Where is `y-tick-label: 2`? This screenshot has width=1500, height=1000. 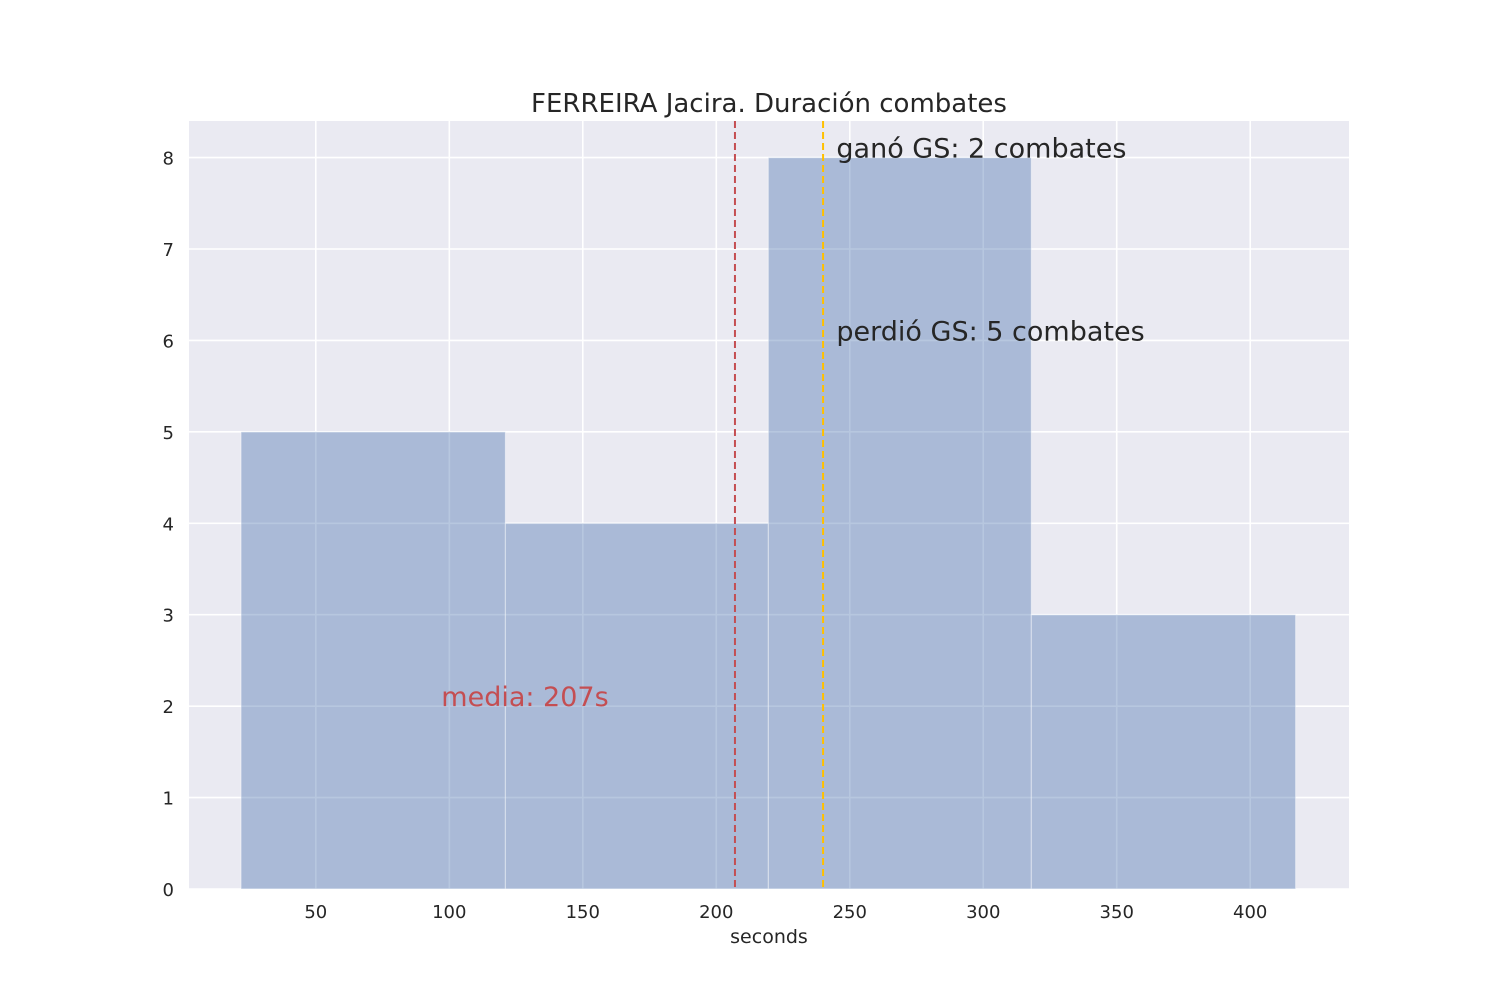 y-tick-label: 2 is located at coordinates (168, 707).